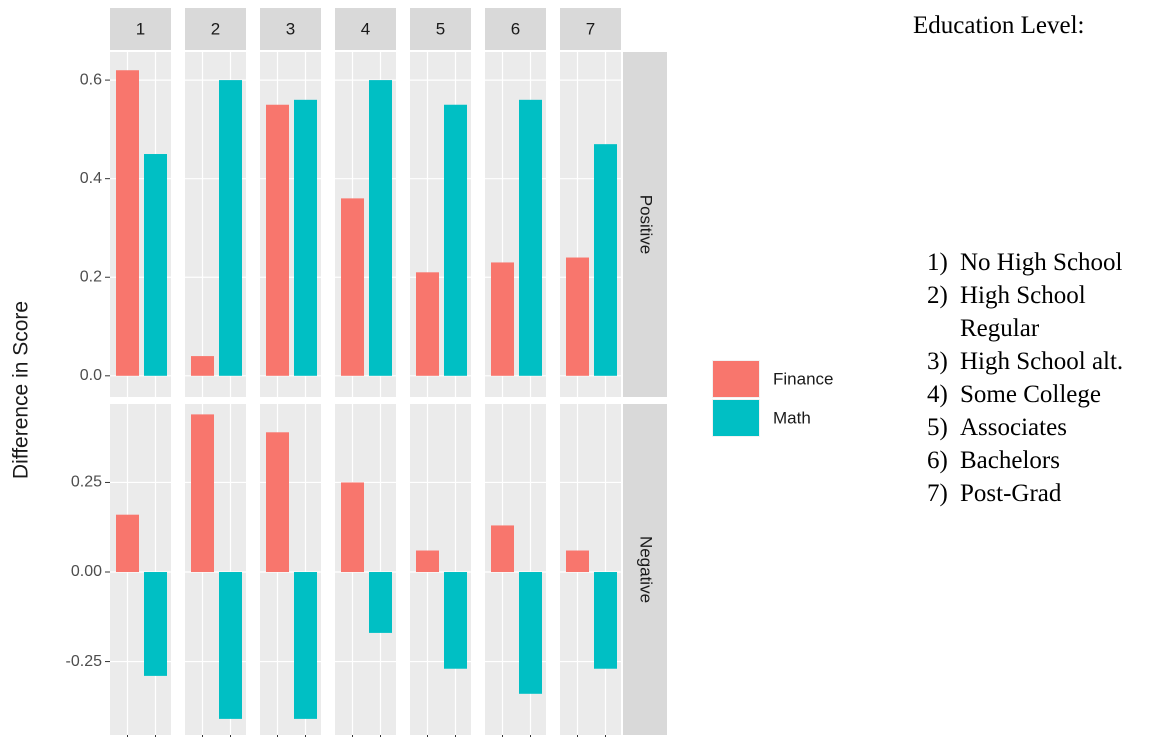  I want to click on y-axis-title: Difference in Score, so click(21, 390).